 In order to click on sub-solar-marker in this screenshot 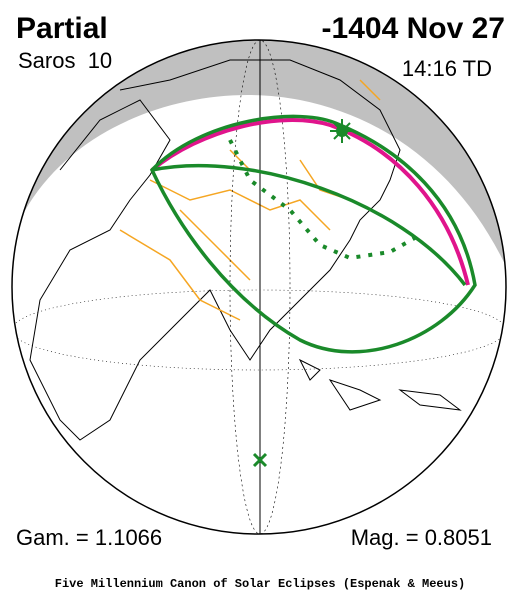, I will do `click(260, 460)`.